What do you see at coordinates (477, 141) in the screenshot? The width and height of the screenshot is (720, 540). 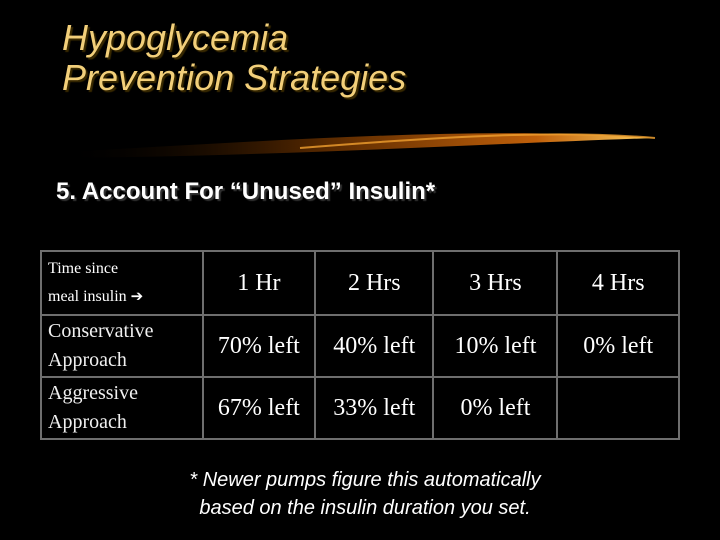 I see `swoosh-highlight` at bounding box center [477, 141].